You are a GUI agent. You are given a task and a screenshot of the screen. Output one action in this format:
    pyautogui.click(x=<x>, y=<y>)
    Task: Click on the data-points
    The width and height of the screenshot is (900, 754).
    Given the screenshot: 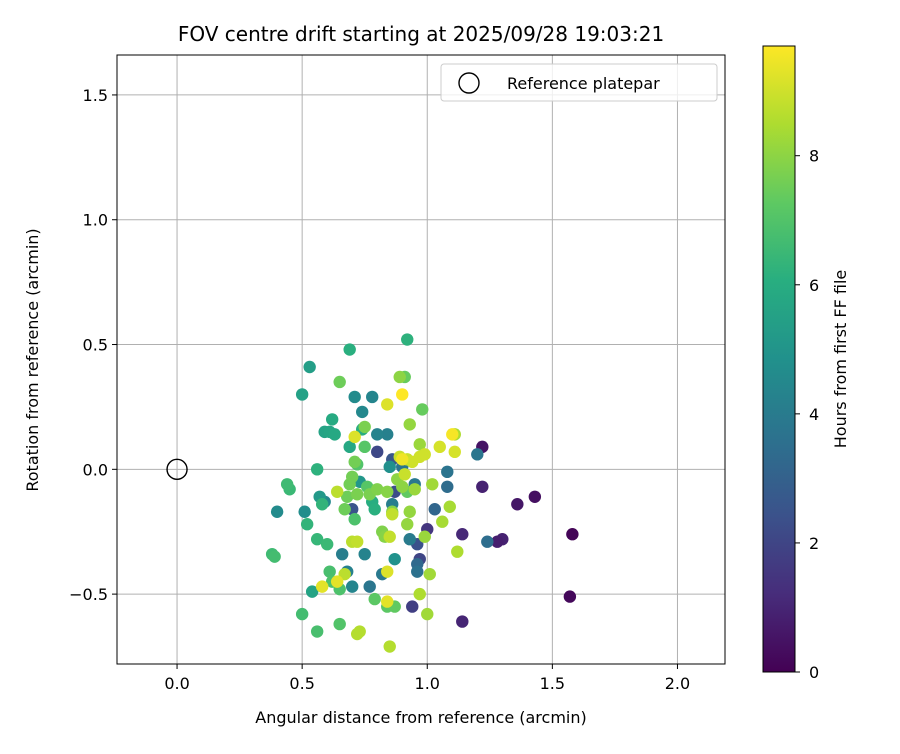 What is the action you would take?
    pyautogui.click(x=422, y=493)
    